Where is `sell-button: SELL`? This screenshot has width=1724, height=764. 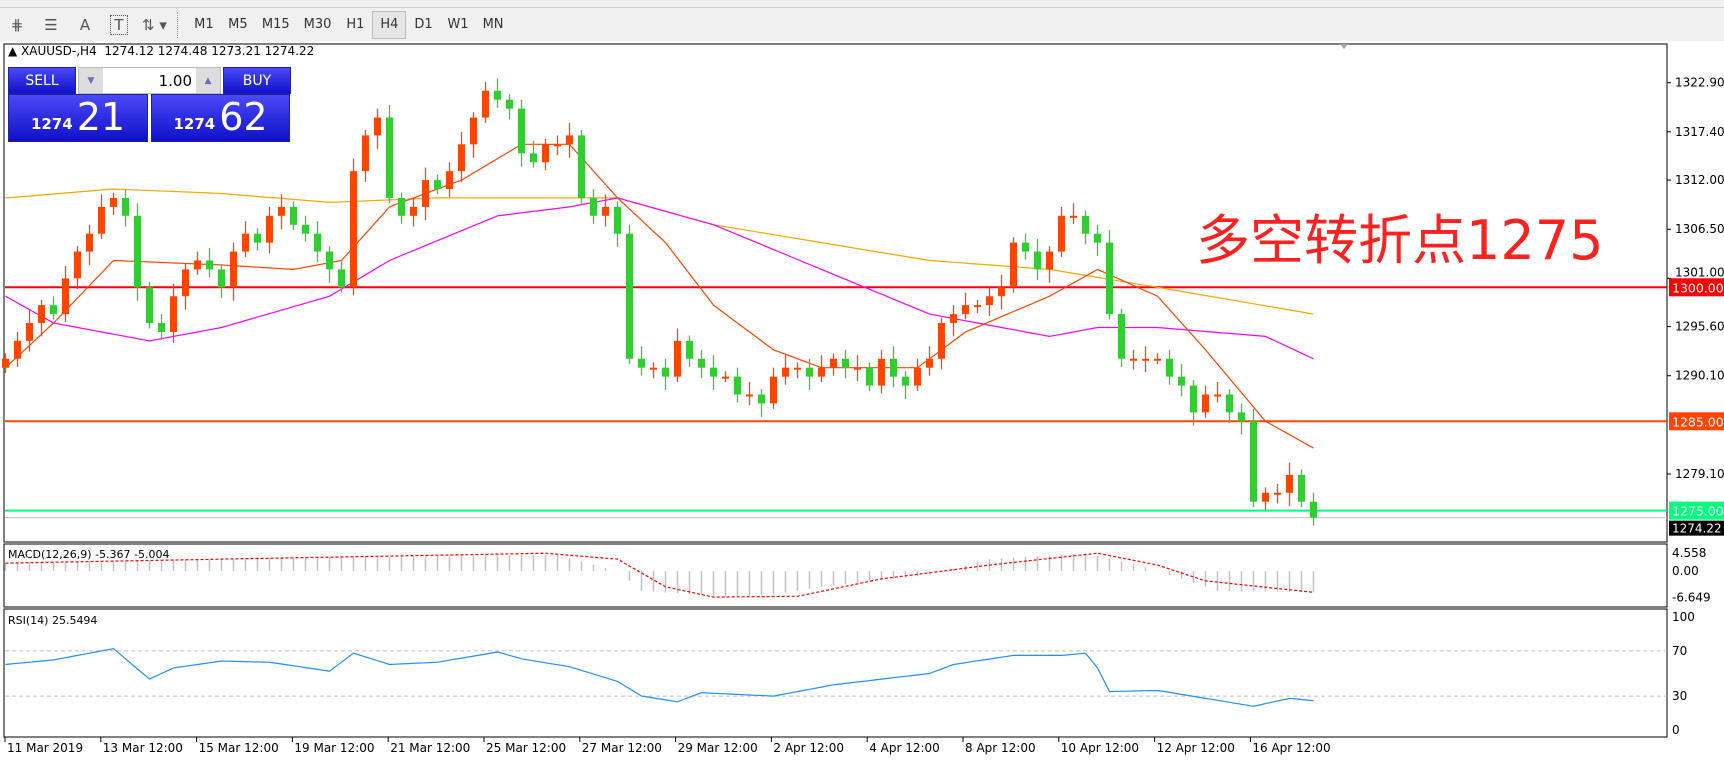
sell-button: SELL is located at coordinates (42, 80).